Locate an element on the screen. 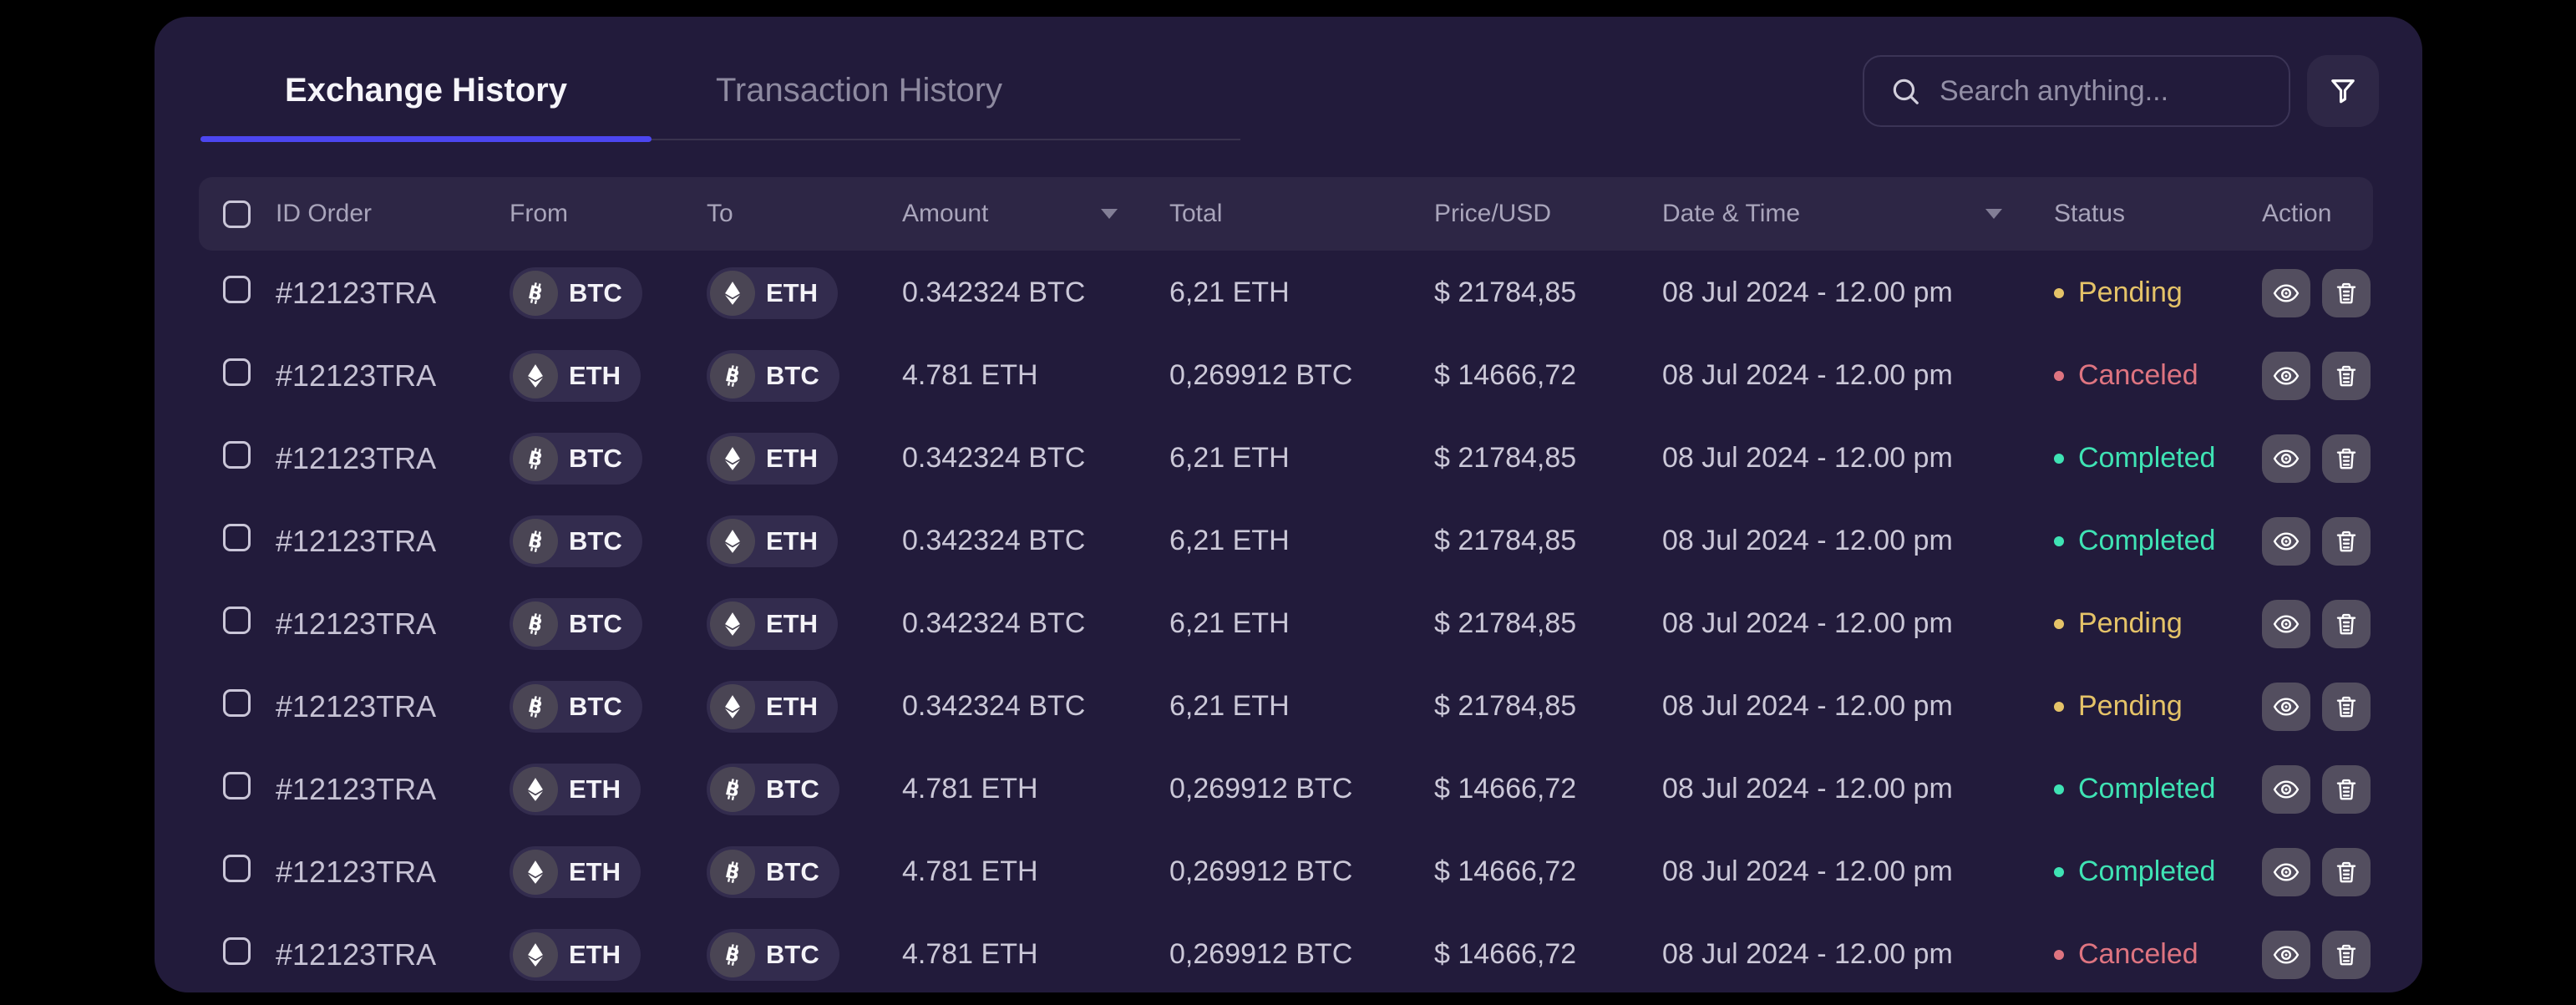 The width and height of the screenshot is (2576, 1005). filter-icon is located at coordinates (2343, 92).